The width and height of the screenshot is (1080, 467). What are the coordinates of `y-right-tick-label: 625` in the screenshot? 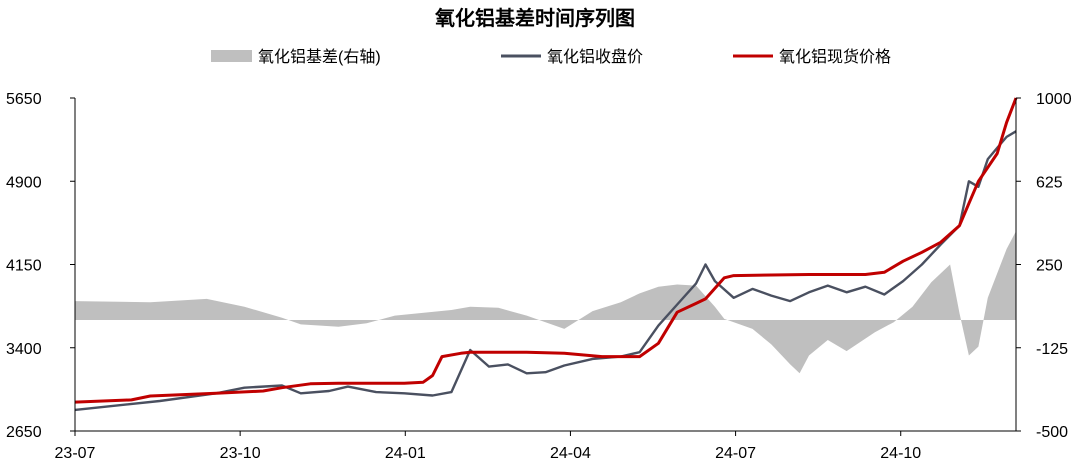 It's located at (1049, 182).